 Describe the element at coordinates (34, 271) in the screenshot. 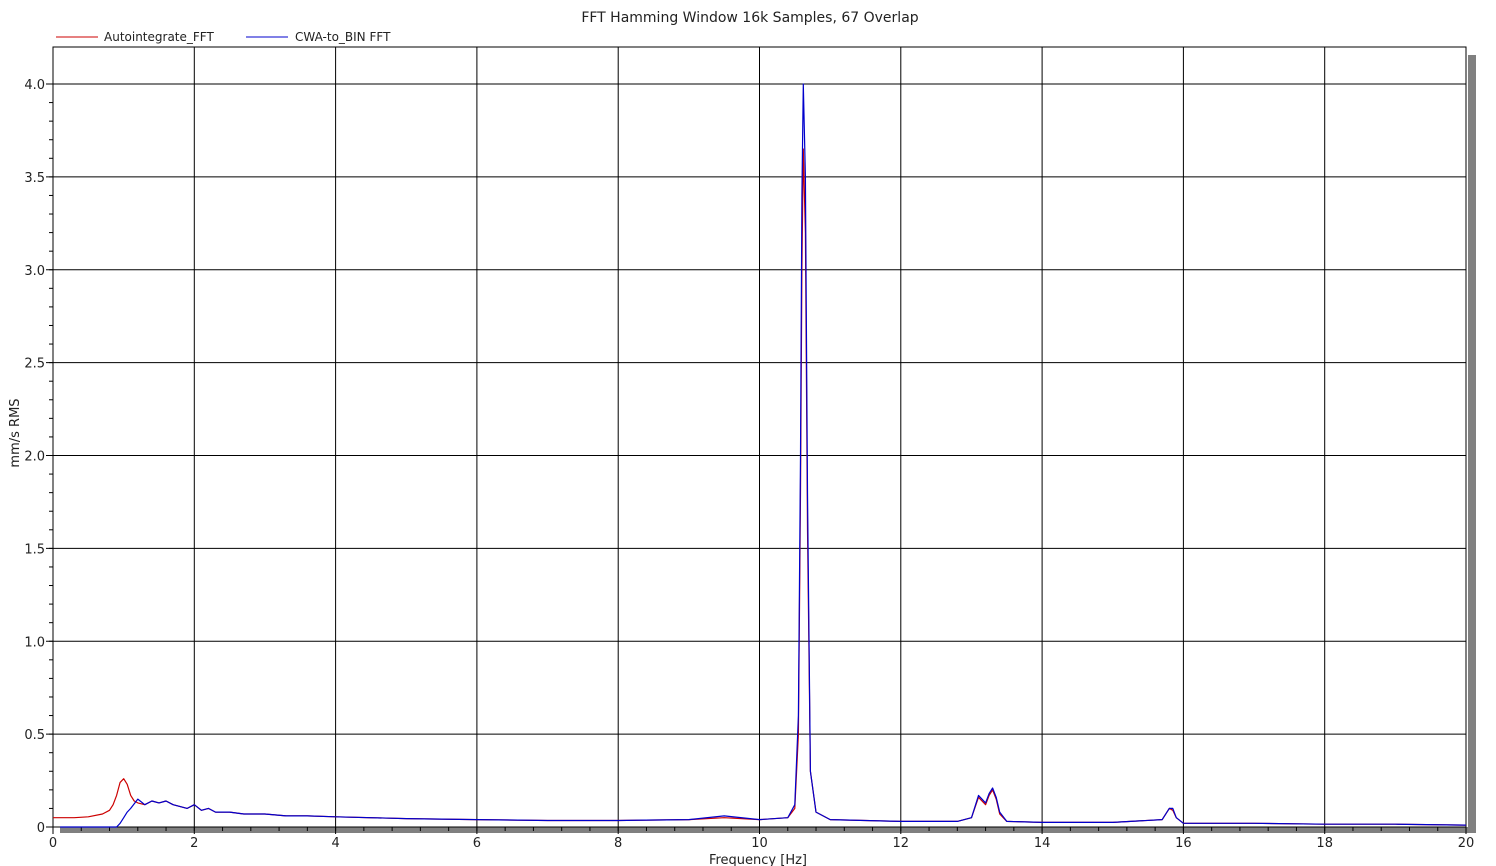

I see `y-tick-label: 3.0` at that location.